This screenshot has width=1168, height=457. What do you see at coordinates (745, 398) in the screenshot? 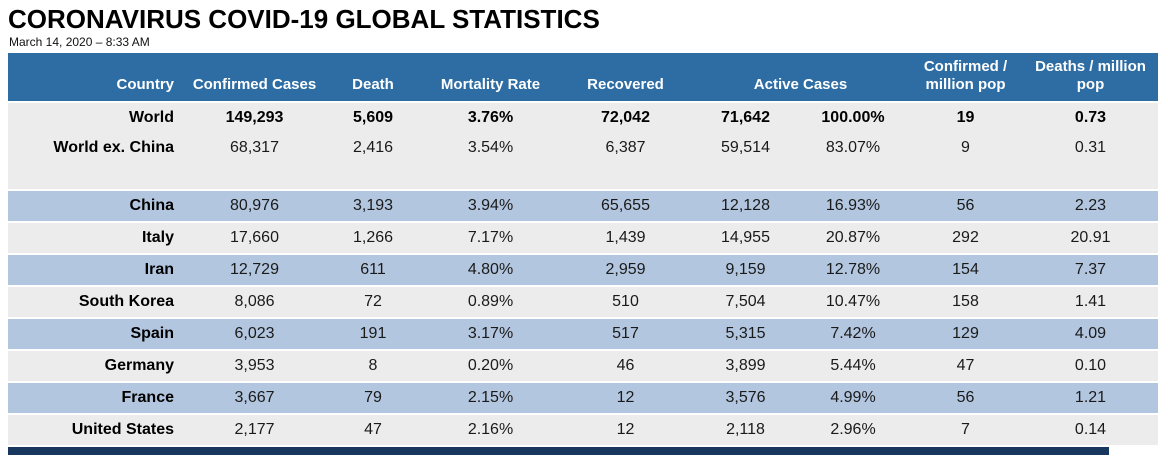
I see `cell-value: 3,576` at bounding box center [745, 398].